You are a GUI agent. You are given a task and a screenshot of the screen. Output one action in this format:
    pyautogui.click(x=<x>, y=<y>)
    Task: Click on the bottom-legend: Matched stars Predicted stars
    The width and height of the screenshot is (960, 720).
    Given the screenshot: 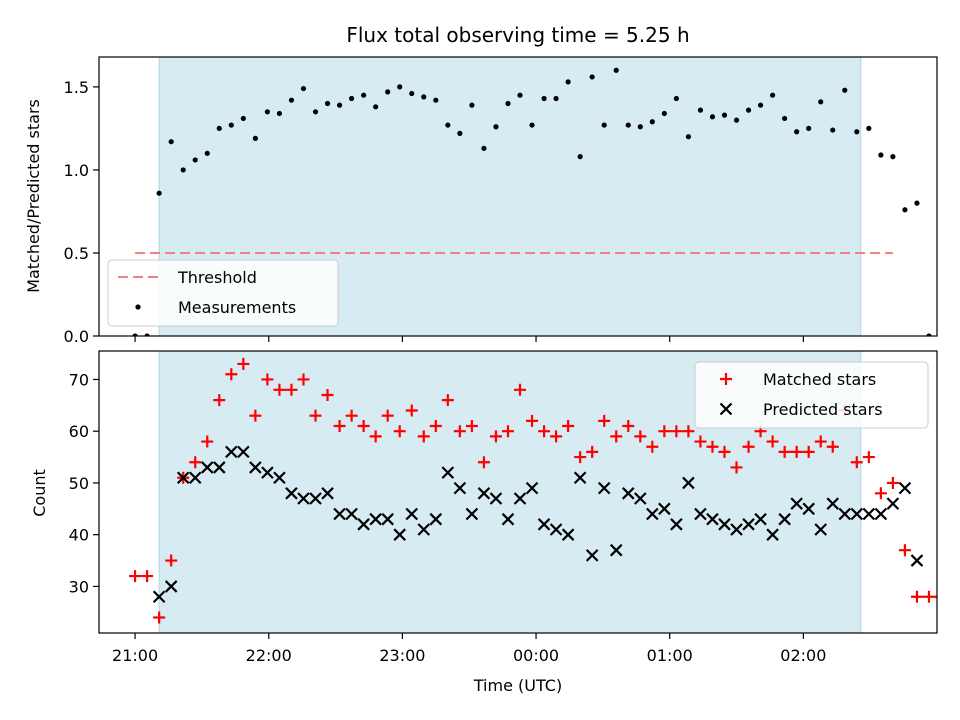 What is the action you would take?
    pyautogui.click(x=811, y=395)
    